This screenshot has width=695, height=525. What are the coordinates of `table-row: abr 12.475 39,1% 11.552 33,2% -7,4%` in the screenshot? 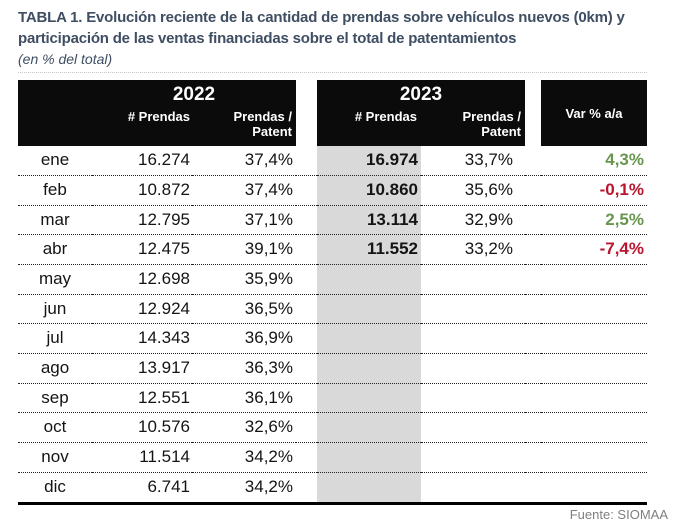 It's located at (332, 250).